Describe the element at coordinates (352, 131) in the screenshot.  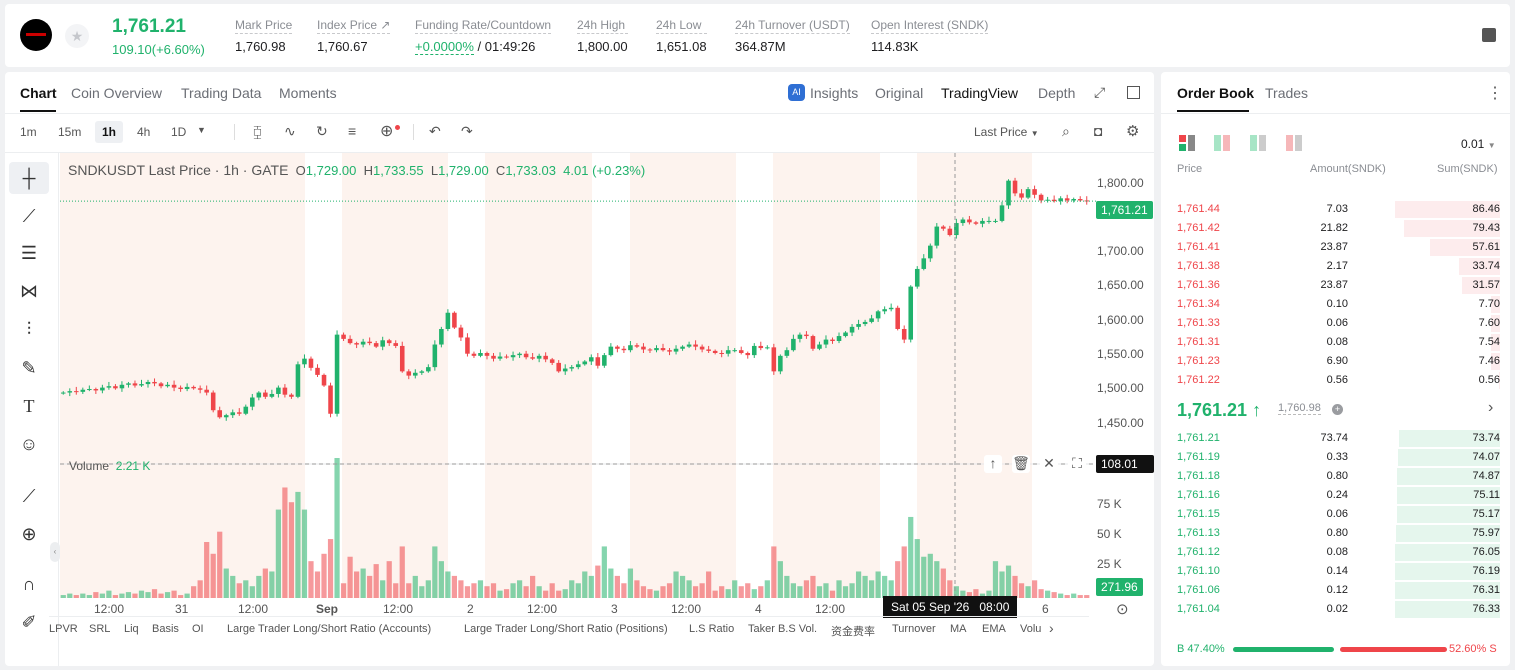
I see `template-icon: ≡` at that location.